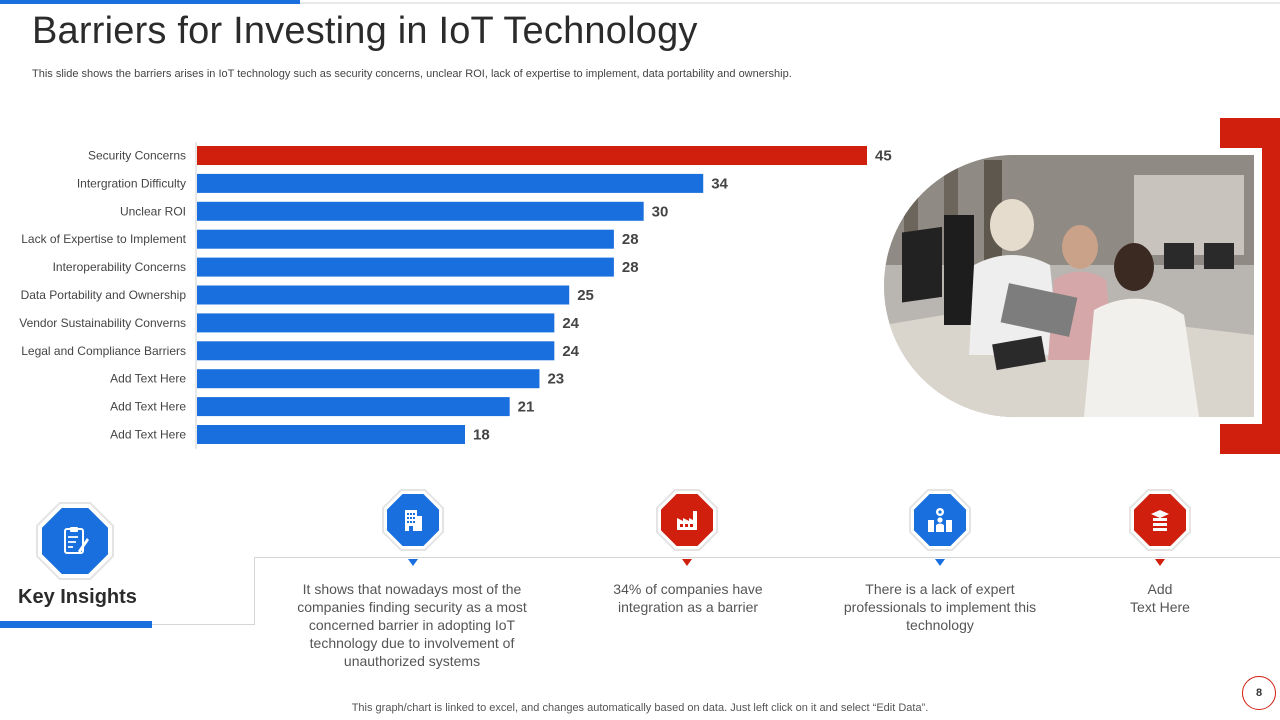 The width and height of the screenshot is (1280, 720). I want to click on value-label-8: 24, so click(570, 351).